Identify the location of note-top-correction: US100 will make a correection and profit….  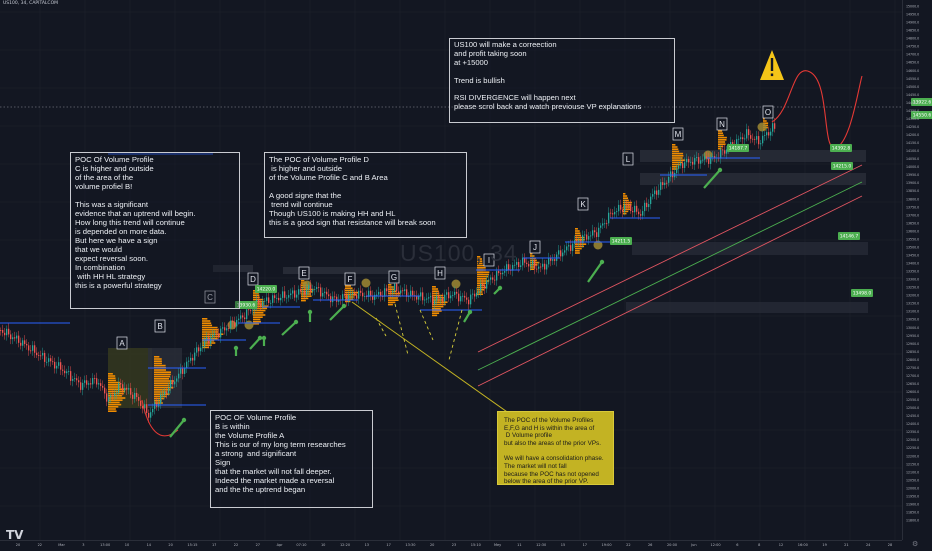
(562, 80).